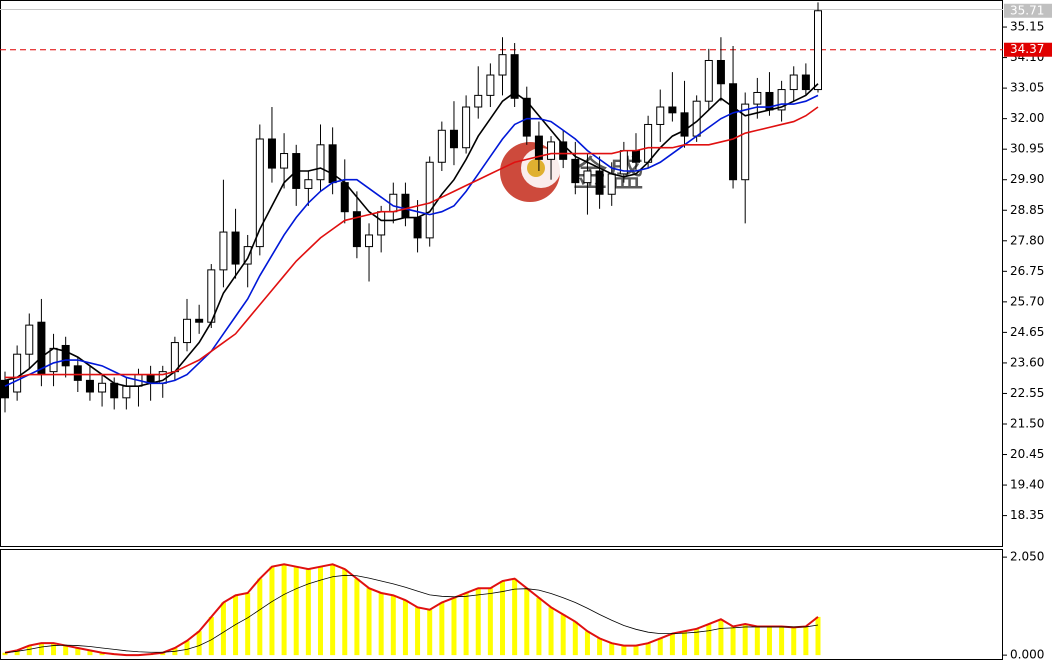 The height and width of the screenshot is (661, 1054). Describe the element at coordinates (1027, 179) in the screenshot. I see `y-tick-label: 29.90` at that location.